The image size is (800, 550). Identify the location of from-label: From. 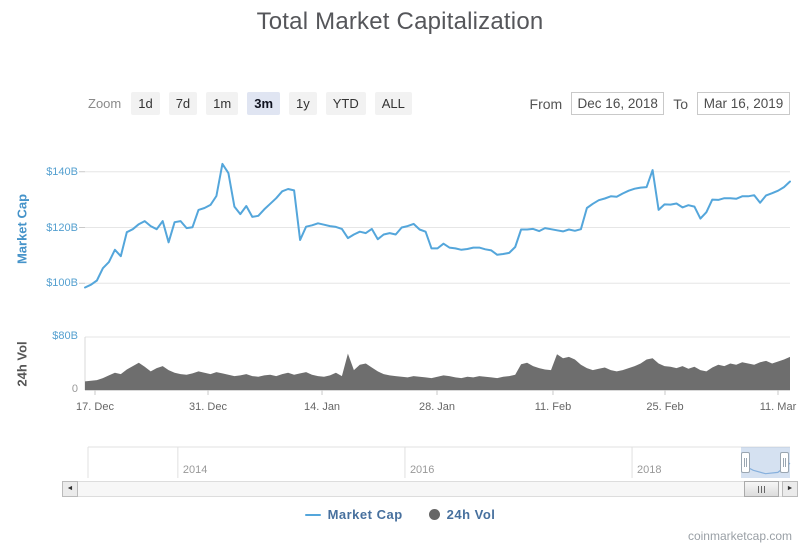
(546, 103).